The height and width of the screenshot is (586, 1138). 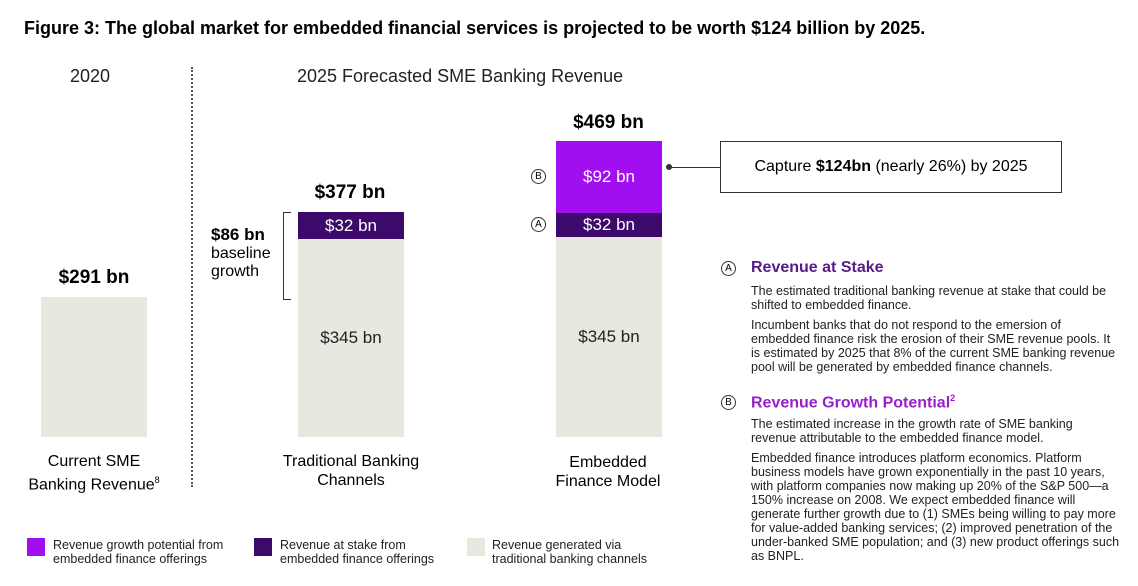 I want to click on category-line-1: Traditional Banking, so click(x=351, y=461).